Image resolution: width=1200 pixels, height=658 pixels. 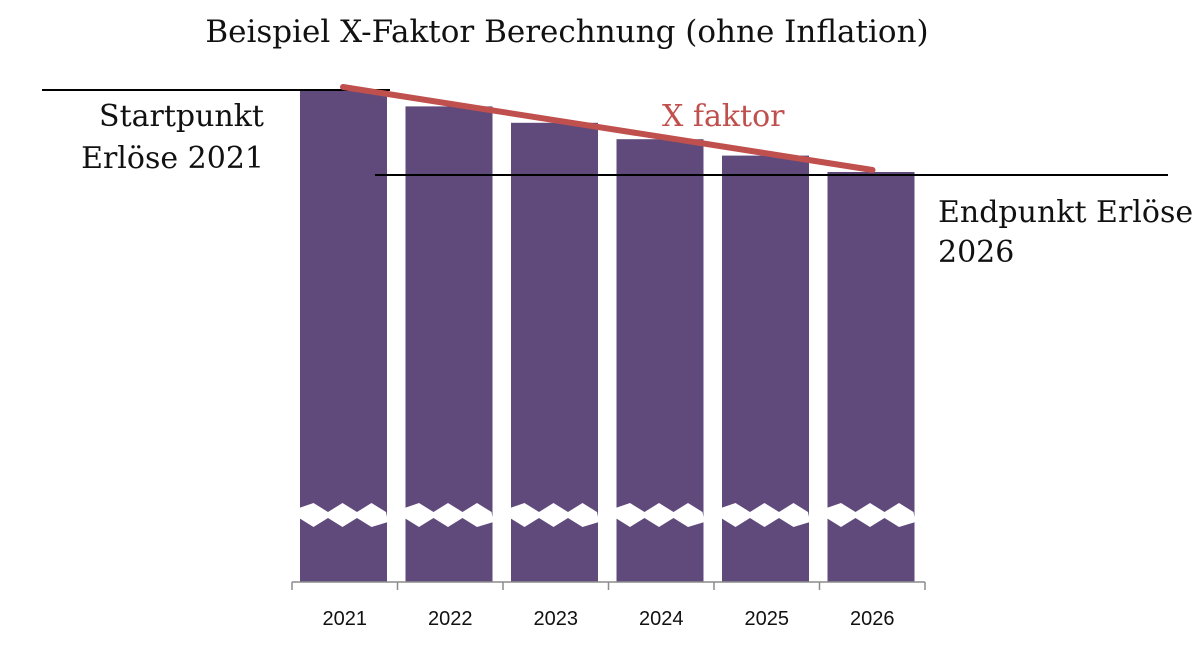 I want to click on end-label-line2: 2026, so click(x=976, y=252).